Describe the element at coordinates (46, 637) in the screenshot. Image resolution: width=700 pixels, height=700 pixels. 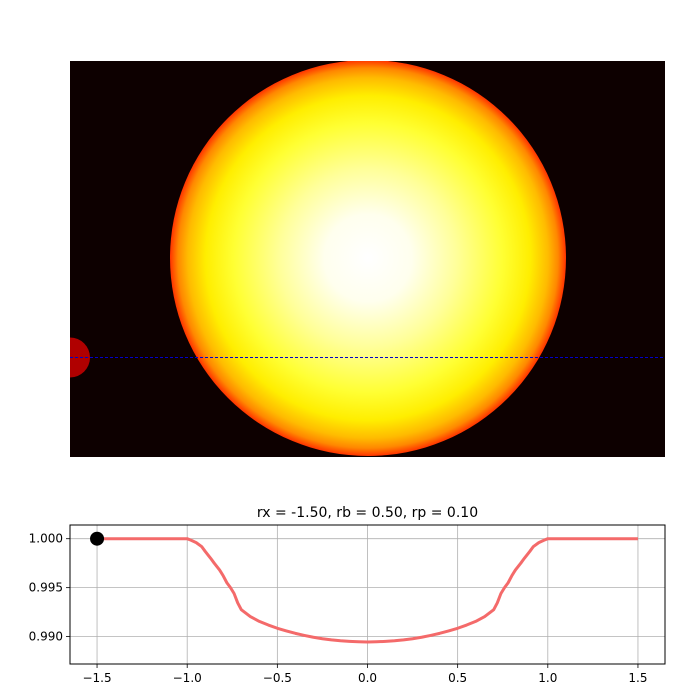
I see `y-tick-label: 0.990` at that location.